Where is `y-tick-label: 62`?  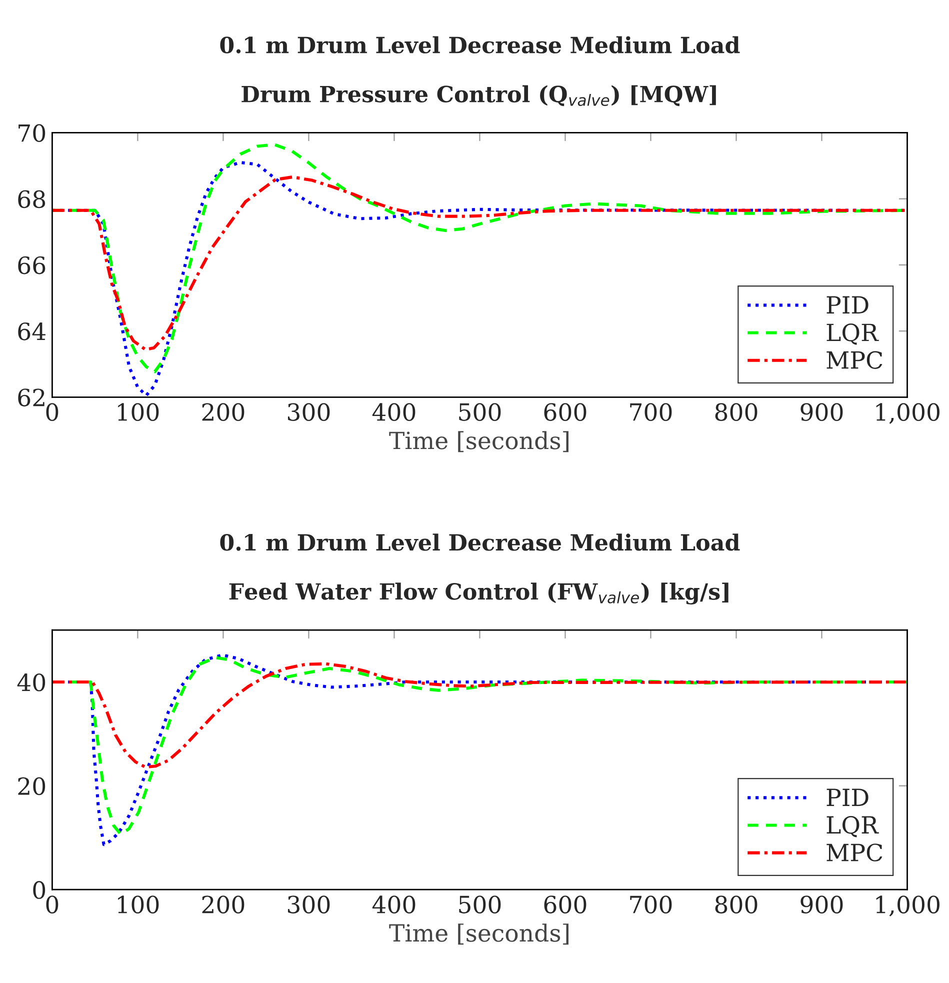
y-tick-label: 62 is located at coordinates (31, 397).